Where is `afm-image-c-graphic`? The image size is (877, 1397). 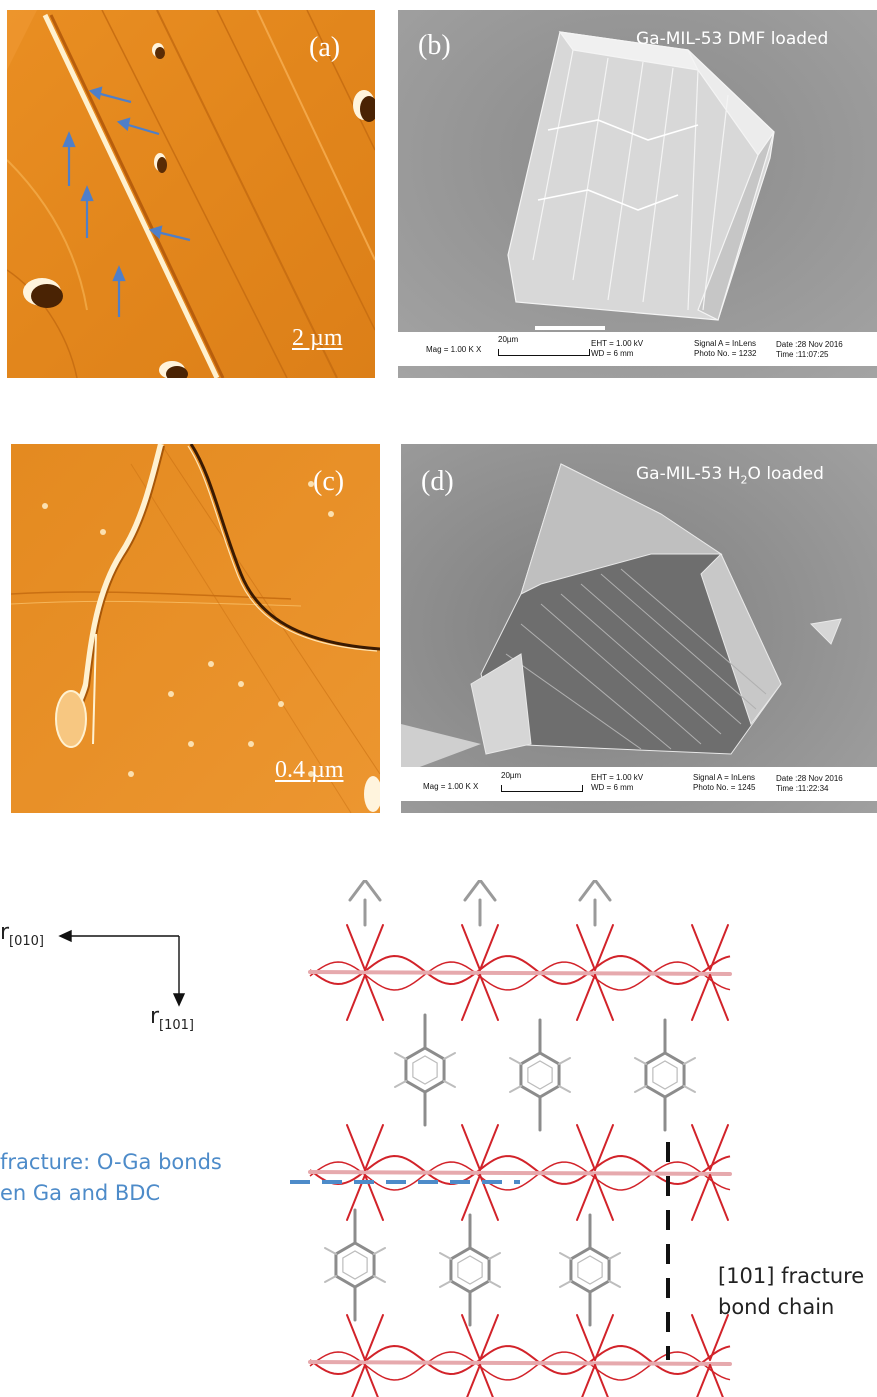
afm-image-c-graphic is located at coordinates (195, 628).